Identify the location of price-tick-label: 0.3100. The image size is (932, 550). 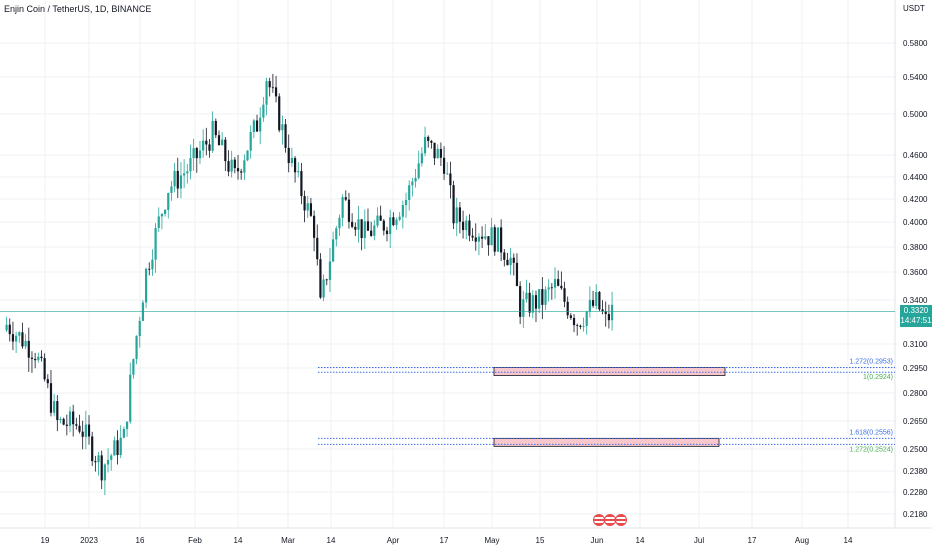
(915, 344).